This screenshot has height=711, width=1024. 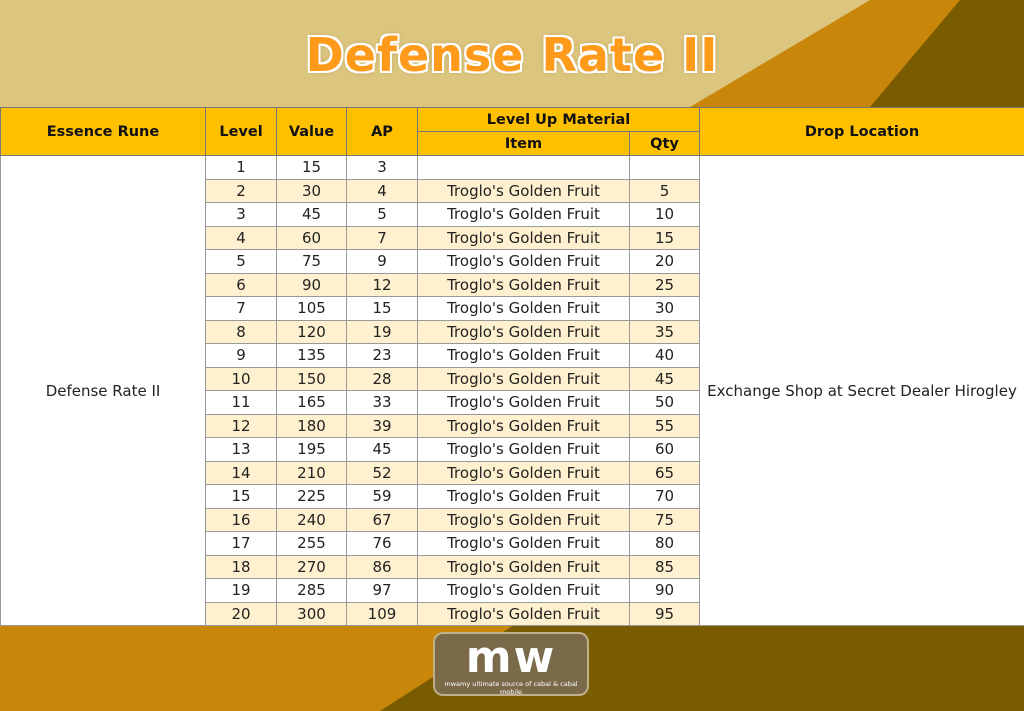 I want to click on level-cell: 19, so click(x=241, y=590).